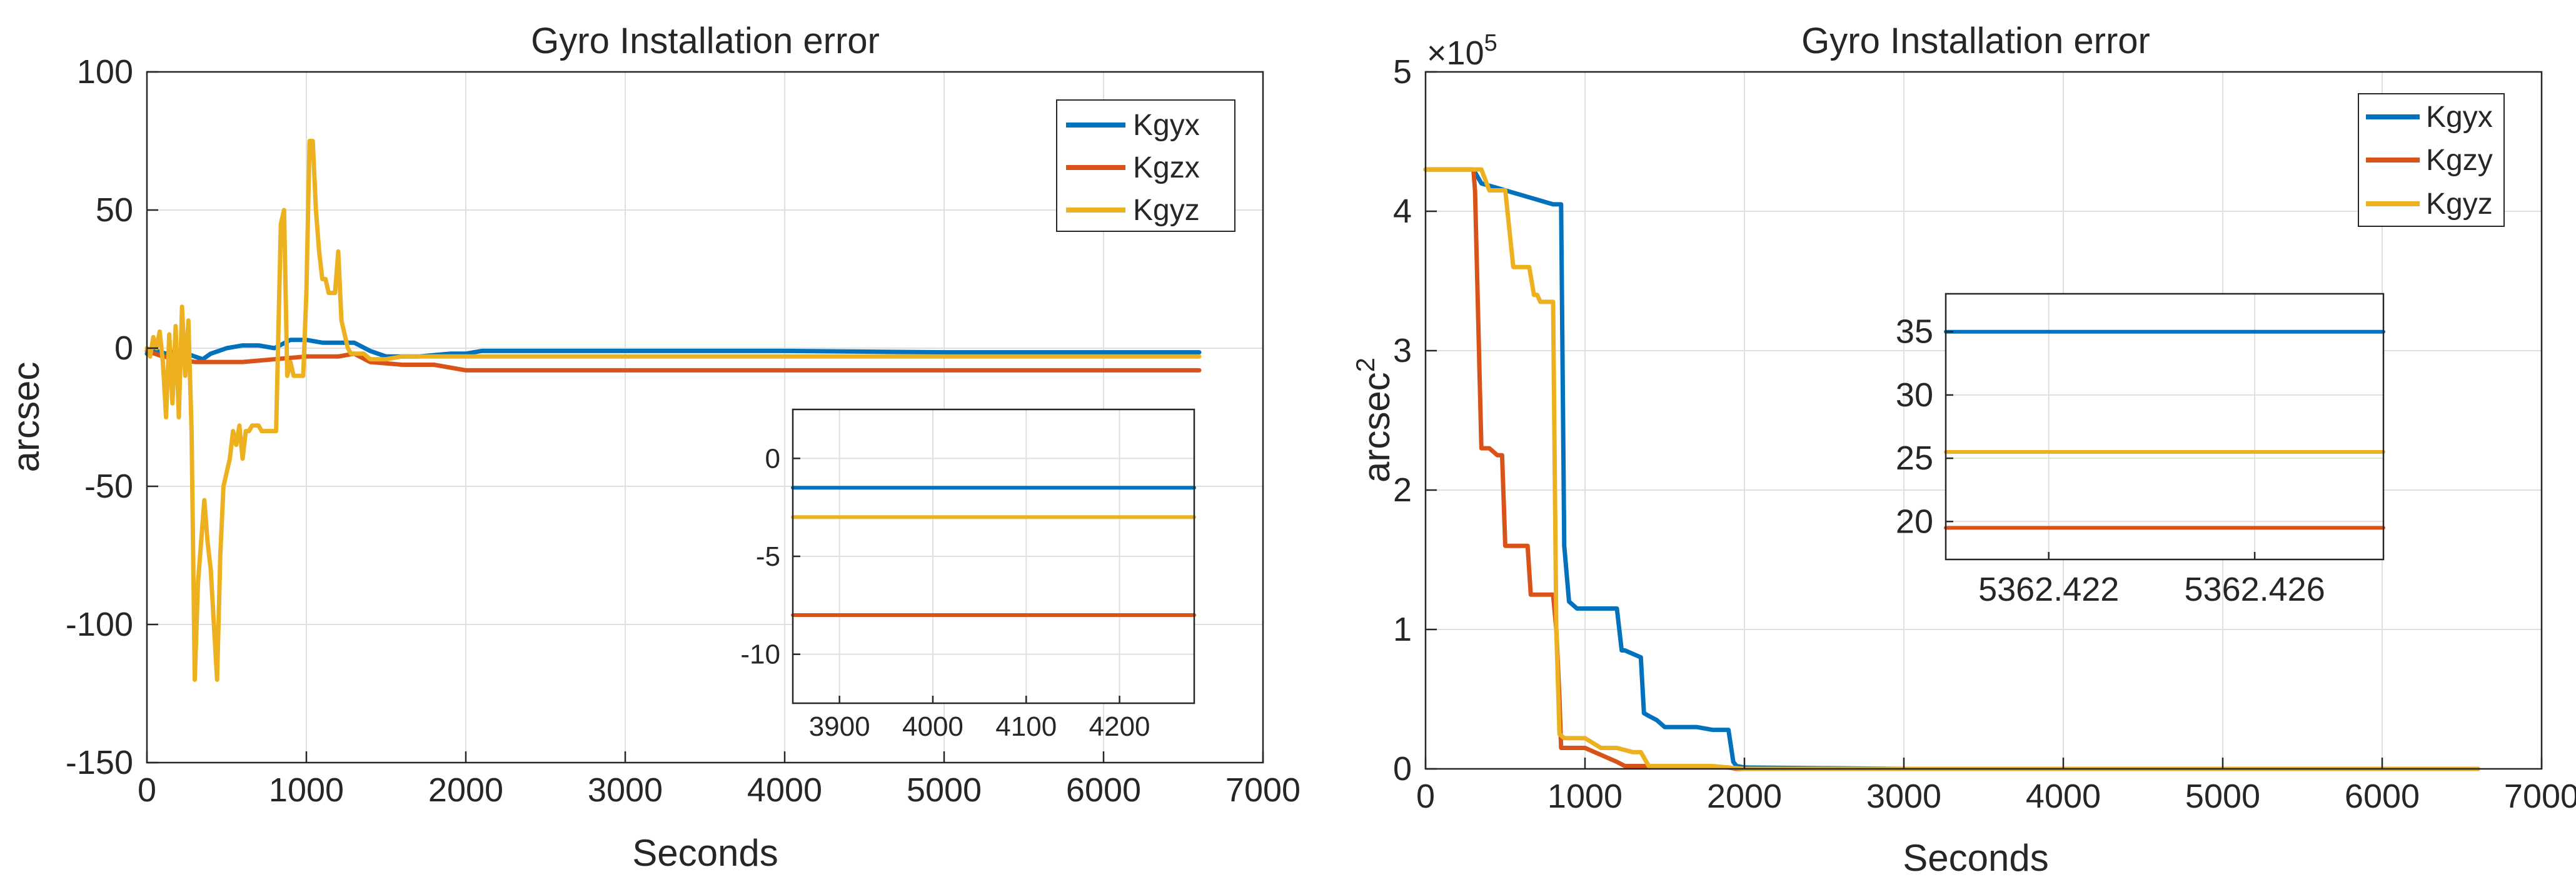  What do you see at coordinates (705, 853) in the screenshot?
I see `left-x-axis-label: Seconds` at bounding box center [705, 853].